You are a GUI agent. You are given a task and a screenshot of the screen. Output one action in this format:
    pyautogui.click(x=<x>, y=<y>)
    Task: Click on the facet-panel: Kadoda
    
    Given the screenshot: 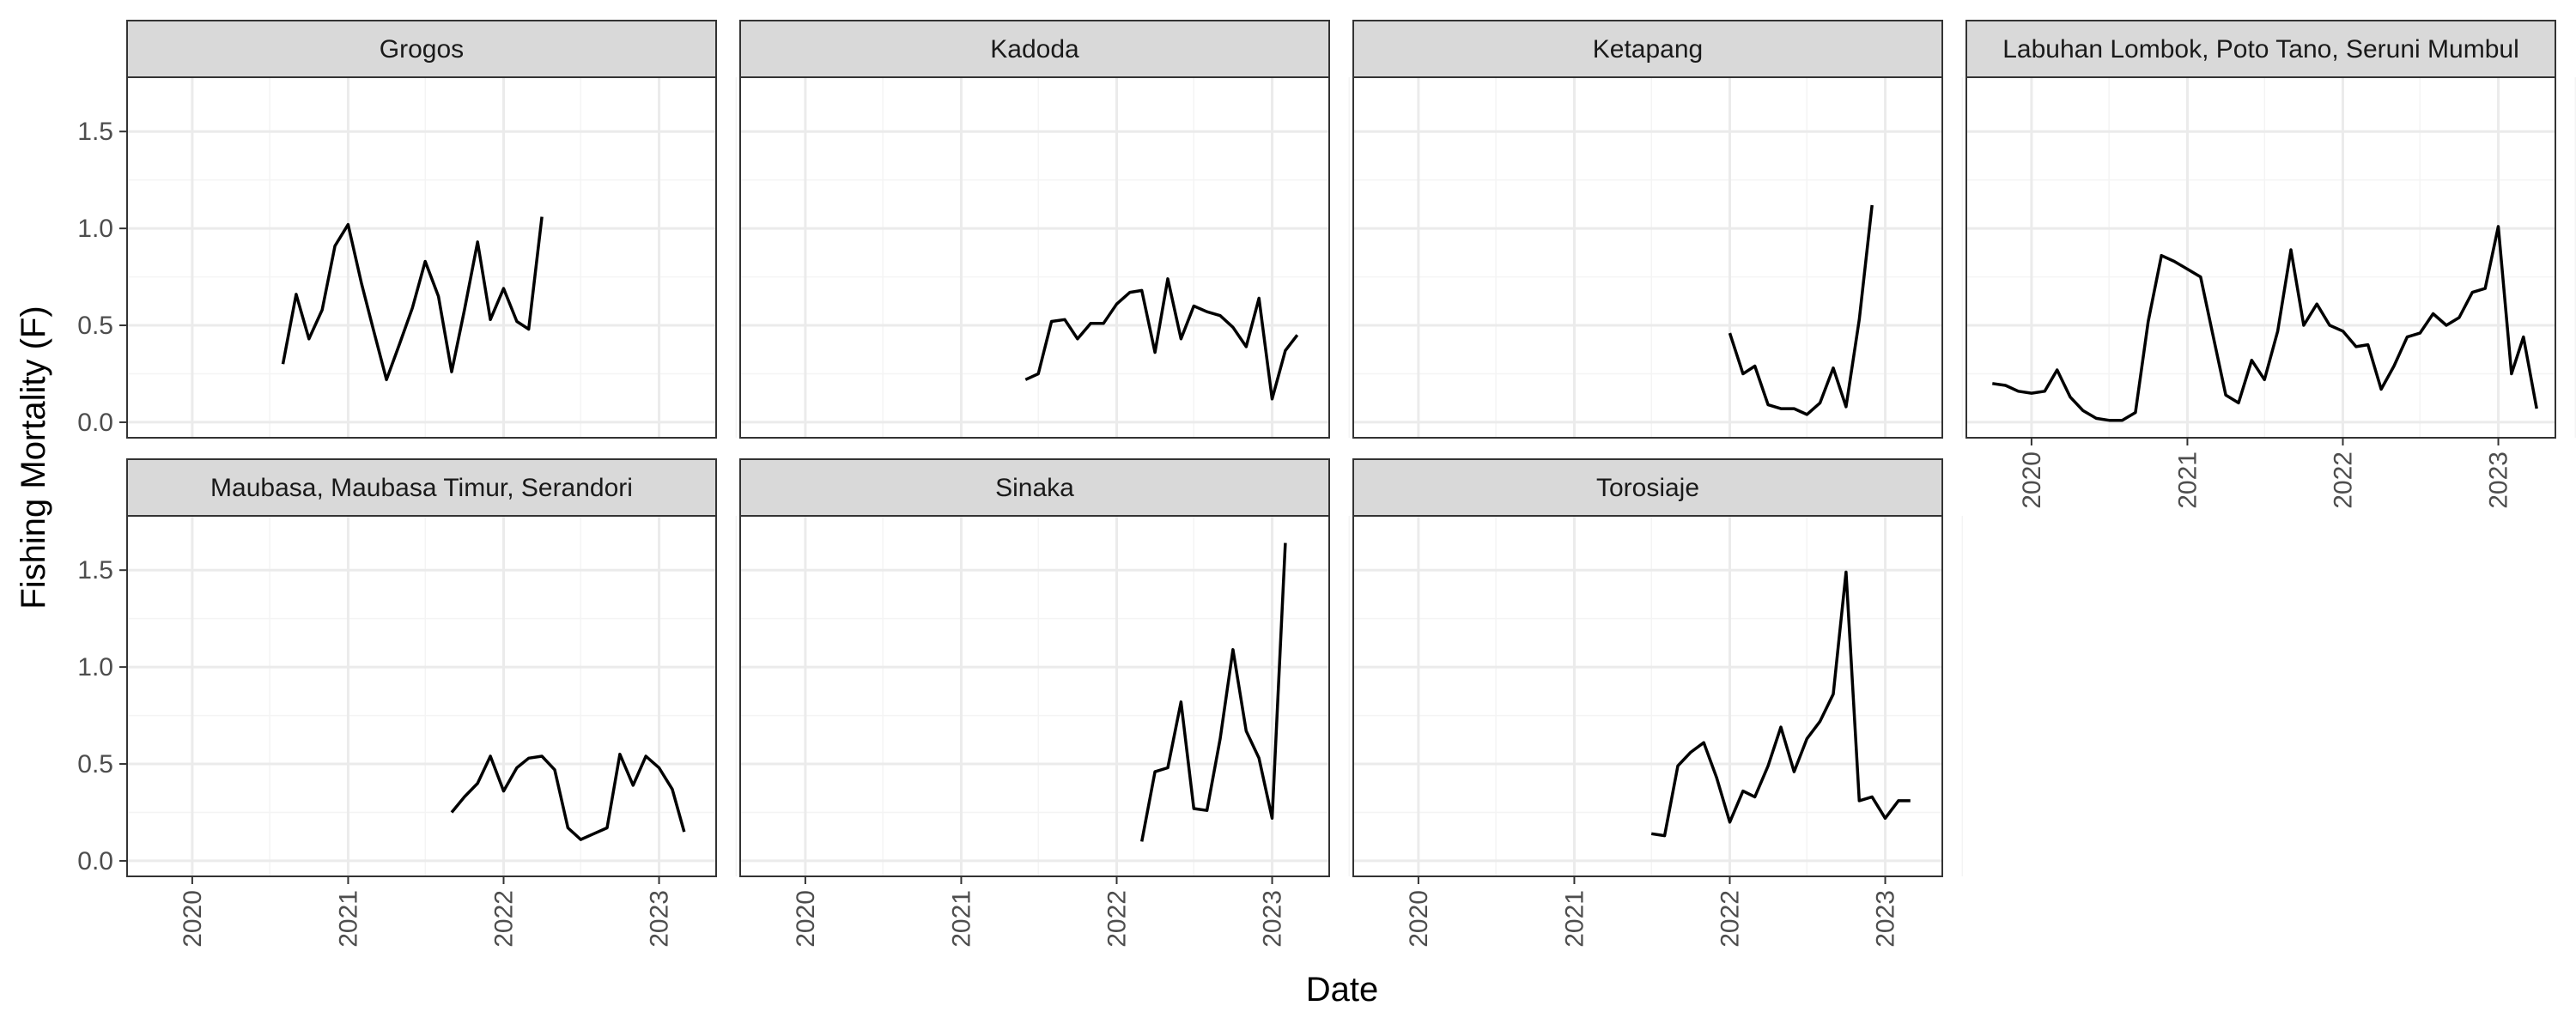 What is the action you would take?
    pyautogui.click(x=1045, y=229)
    